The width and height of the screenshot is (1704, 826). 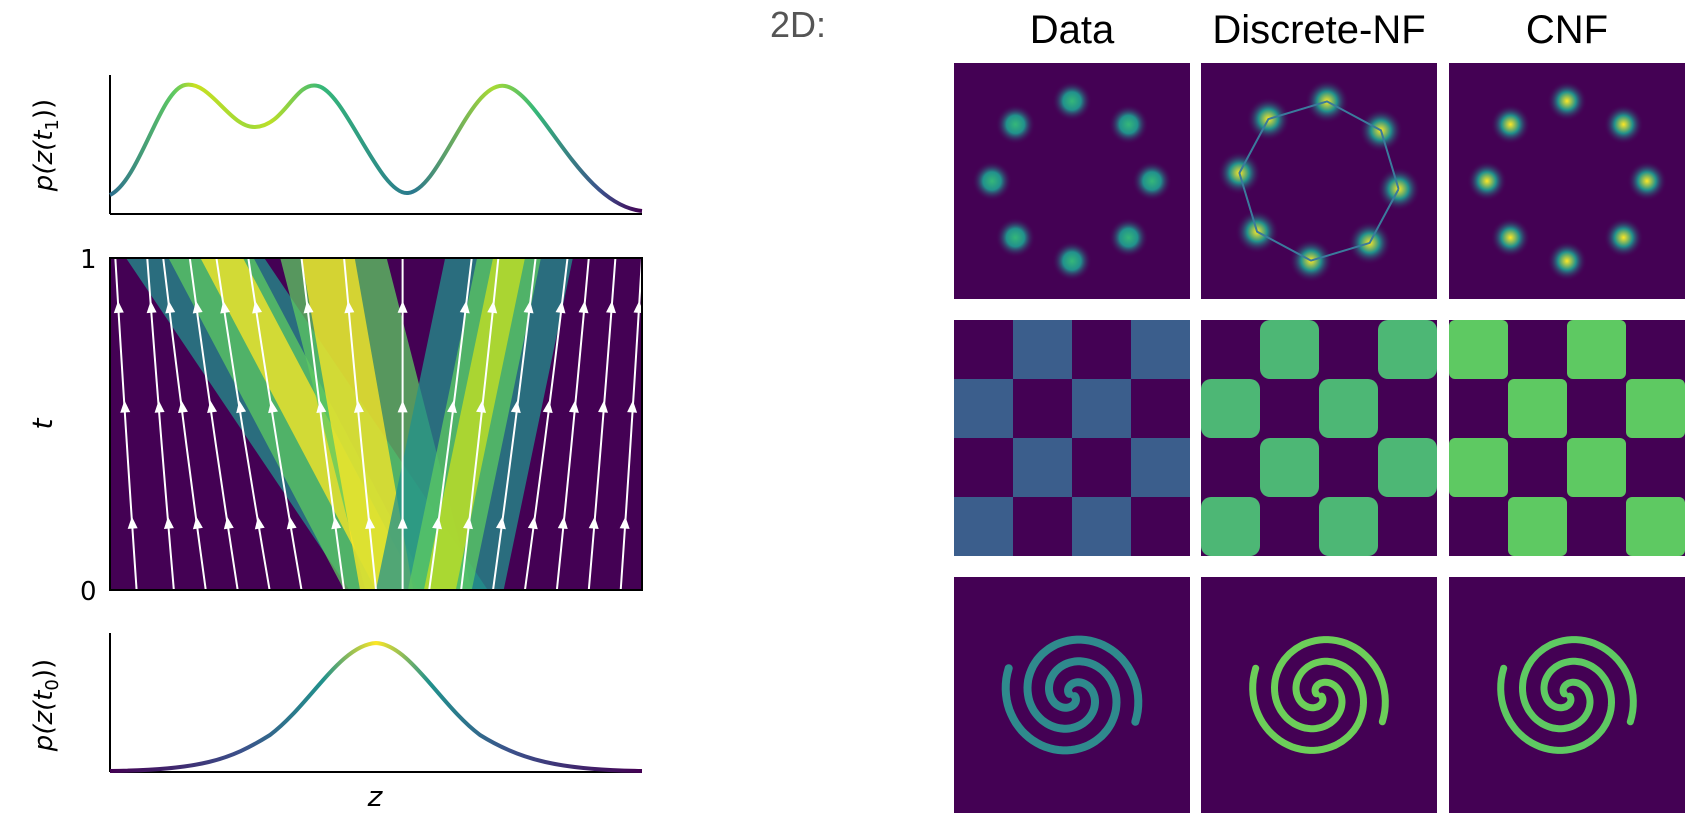 I want to click on top-ylabel-end: )), so click(x=44, y=109).